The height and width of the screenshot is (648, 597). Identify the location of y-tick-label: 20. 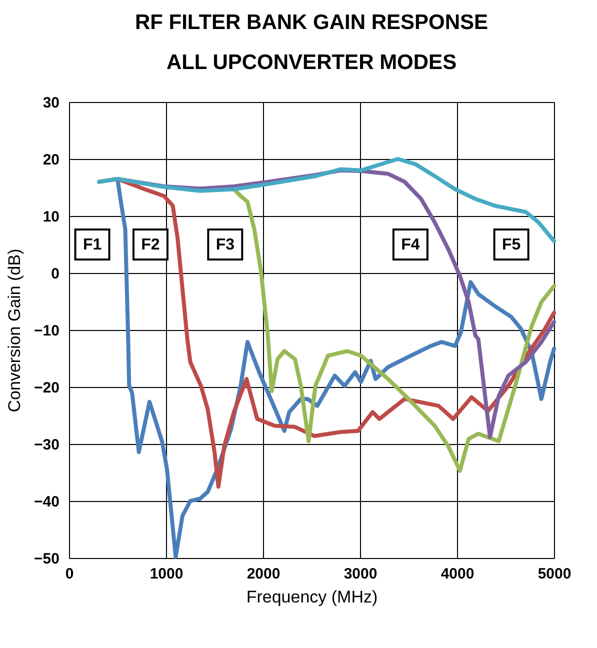
(51, 160).